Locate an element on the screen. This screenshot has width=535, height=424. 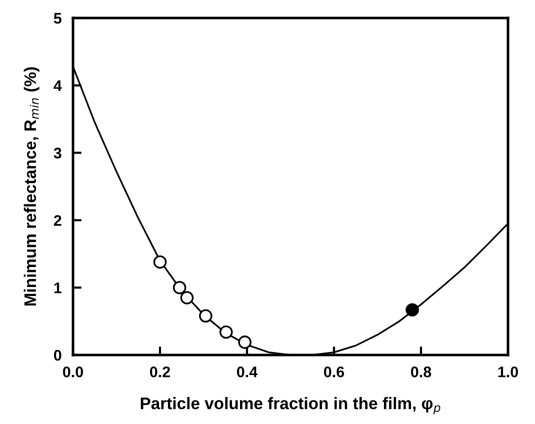
x-tick-label: 0.2 is located at coordinates (160, 372).